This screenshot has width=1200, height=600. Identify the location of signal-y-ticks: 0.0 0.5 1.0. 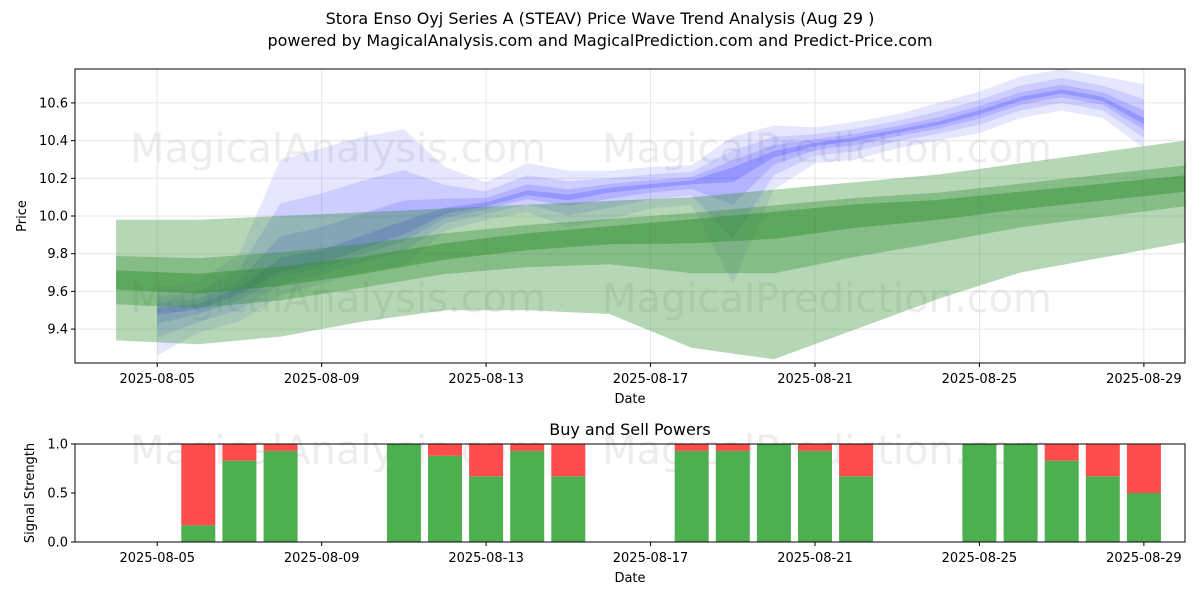
(61, 494).